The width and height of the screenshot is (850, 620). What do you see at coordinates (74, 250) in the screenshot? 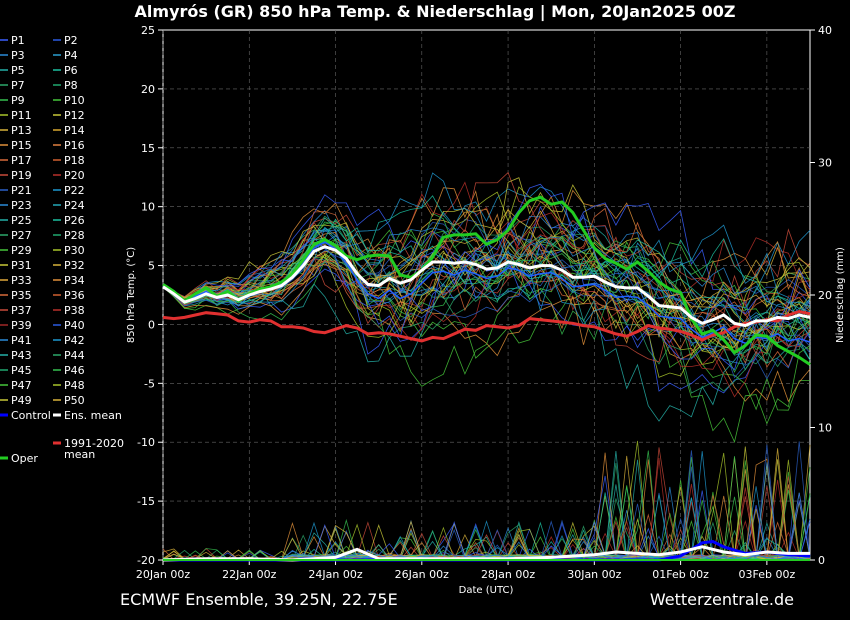
I see `legend-label: P30` at bounding box center [74, 250].